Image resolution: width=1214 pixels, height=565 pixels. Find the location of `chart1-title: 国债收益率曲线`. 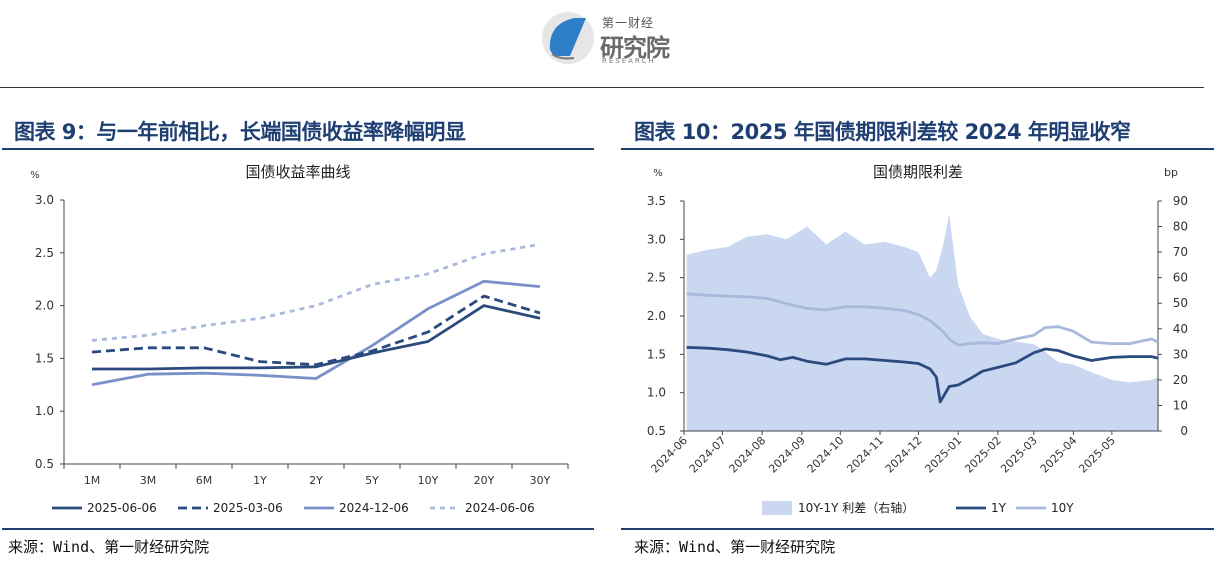

chart1-title: 国债收益率曲线 is located at coordinates (297, 172).